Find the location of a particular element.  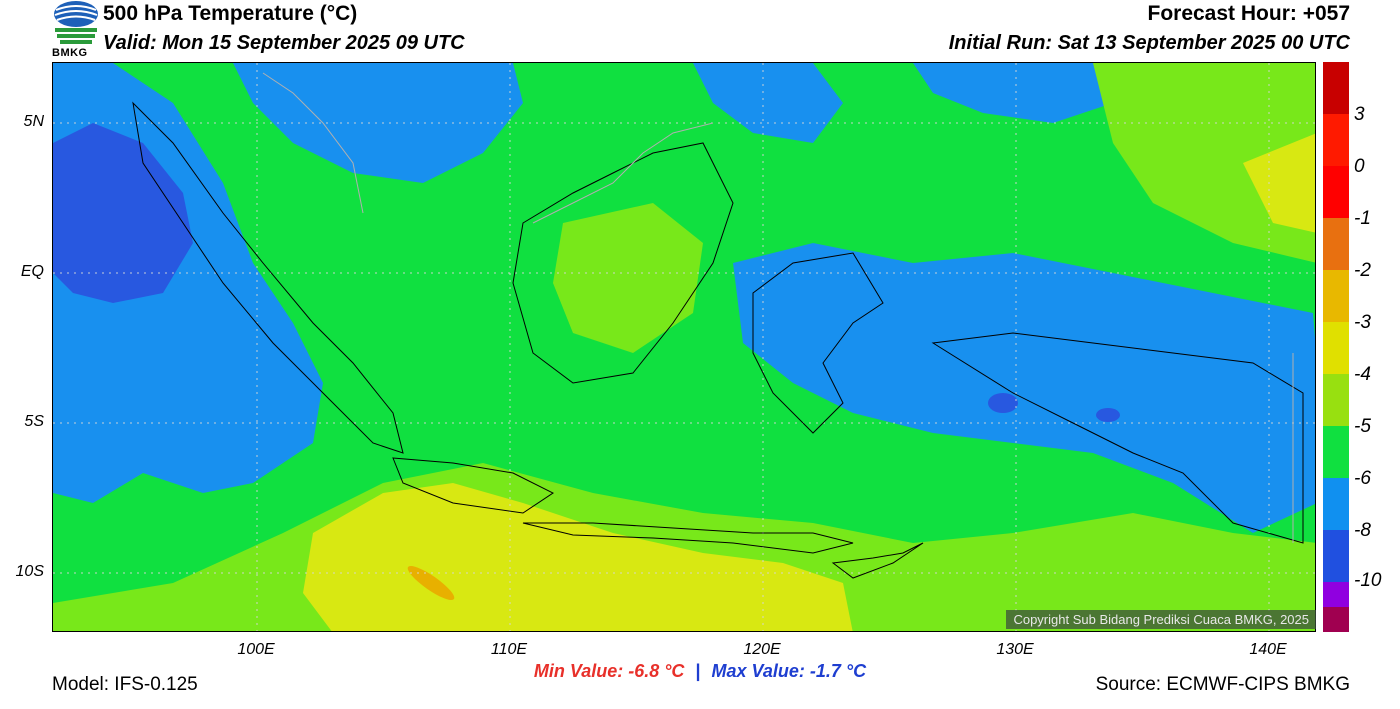

borneo-coast is located at coordinates (623, 263).